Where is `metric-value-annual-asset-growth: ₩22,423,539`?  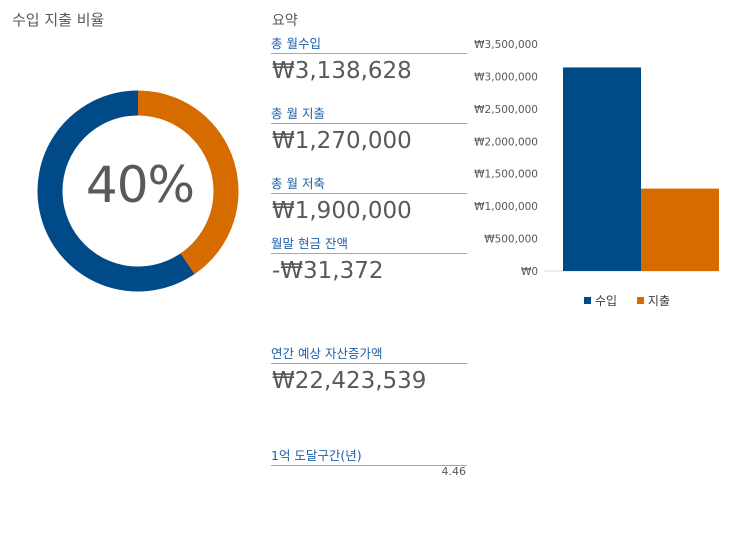
metric-value-annual-asset-growth: ₩22,423,539 is located at coordinates (349, 381).